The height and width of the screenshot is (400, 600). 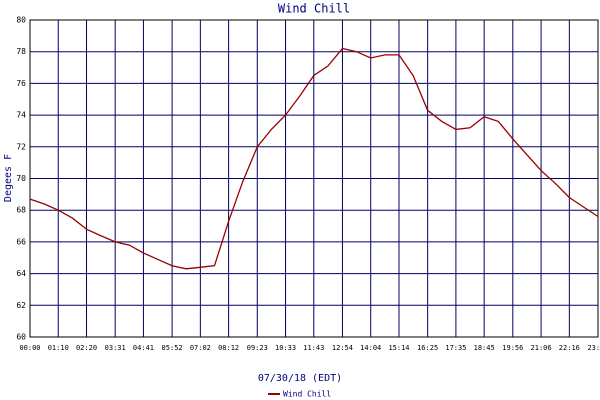 What do you see at coordinates (300, 378) in the screenshot?
I see `x-axis-label: 07/30/18 (EDT)` at bounding box center [300, 378].